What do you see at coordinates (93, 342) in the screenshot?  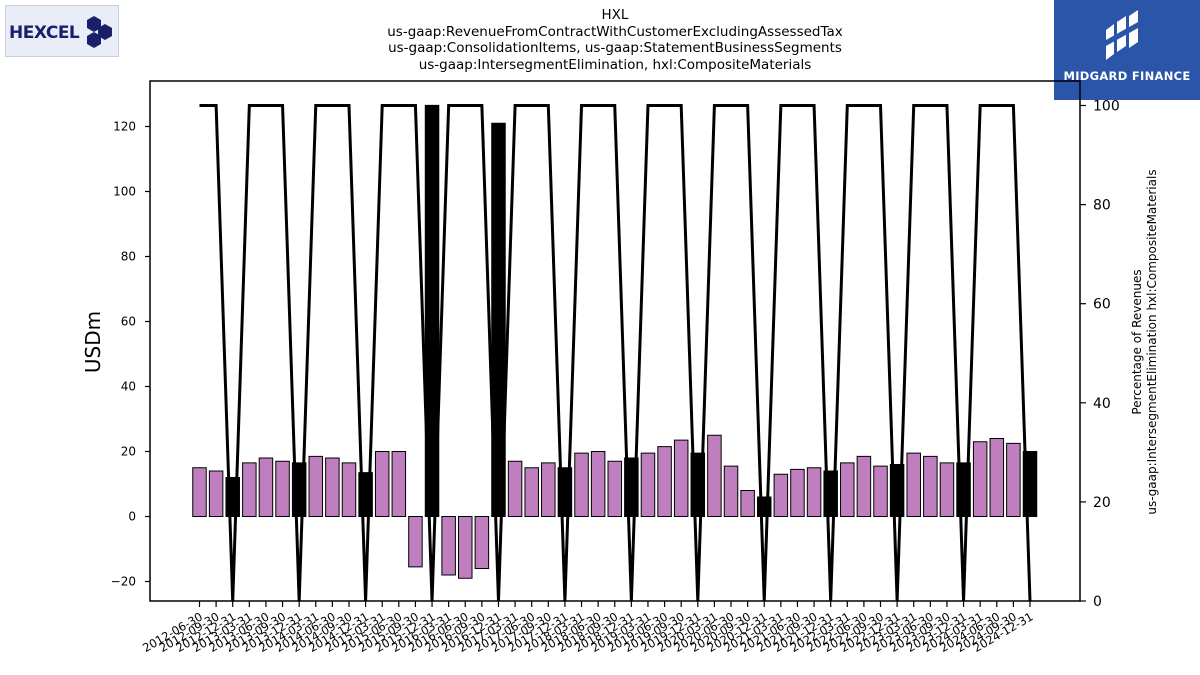 I see `y-axis-label: USDm` at bounding box center [93, 342].